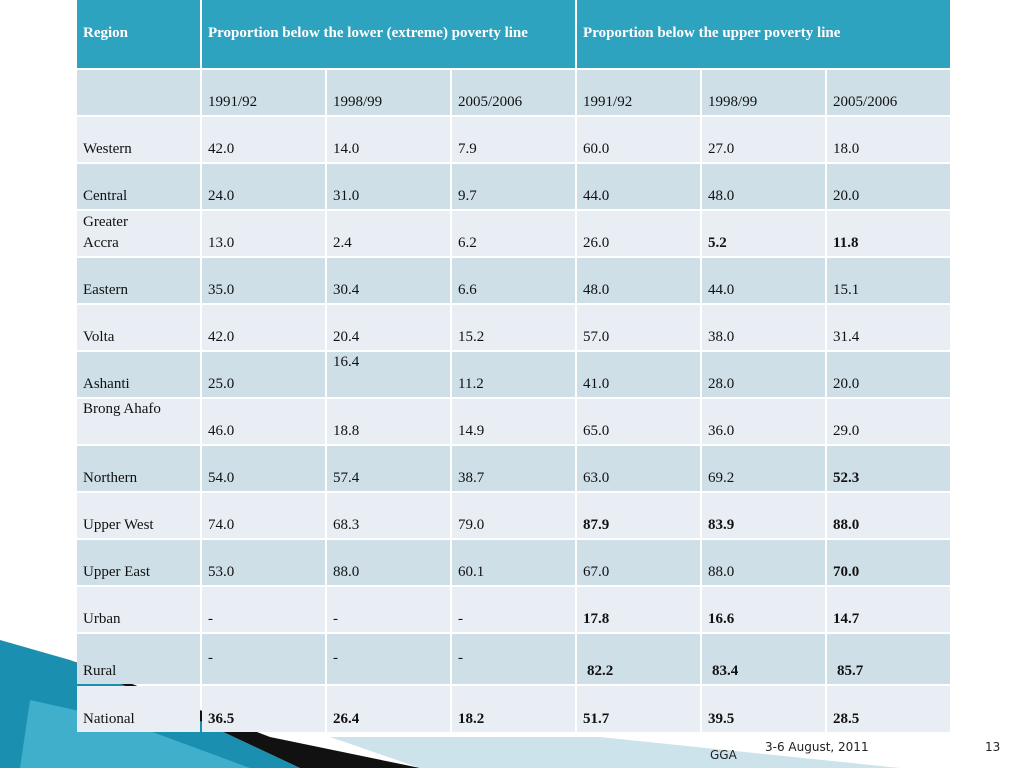 Image resolution: width=1024 pixels, height=768 pixels. I want to click on value-cell: 2.4, so click(388, 233).